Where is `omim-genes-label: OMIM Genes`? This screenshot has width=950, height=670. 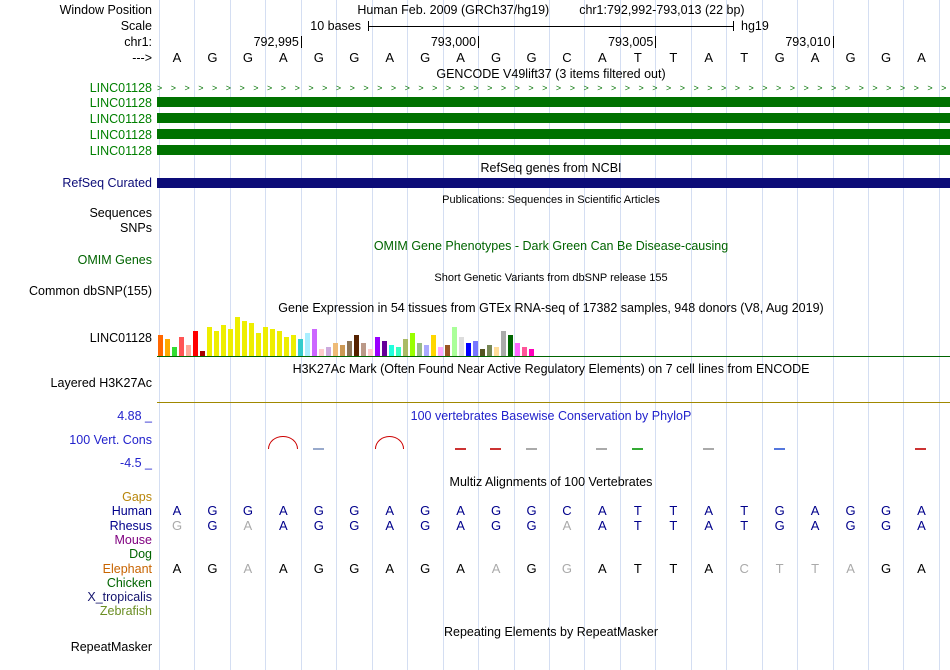 omim-genes-label: OMIM Genes is located at coordinates (114, 260).